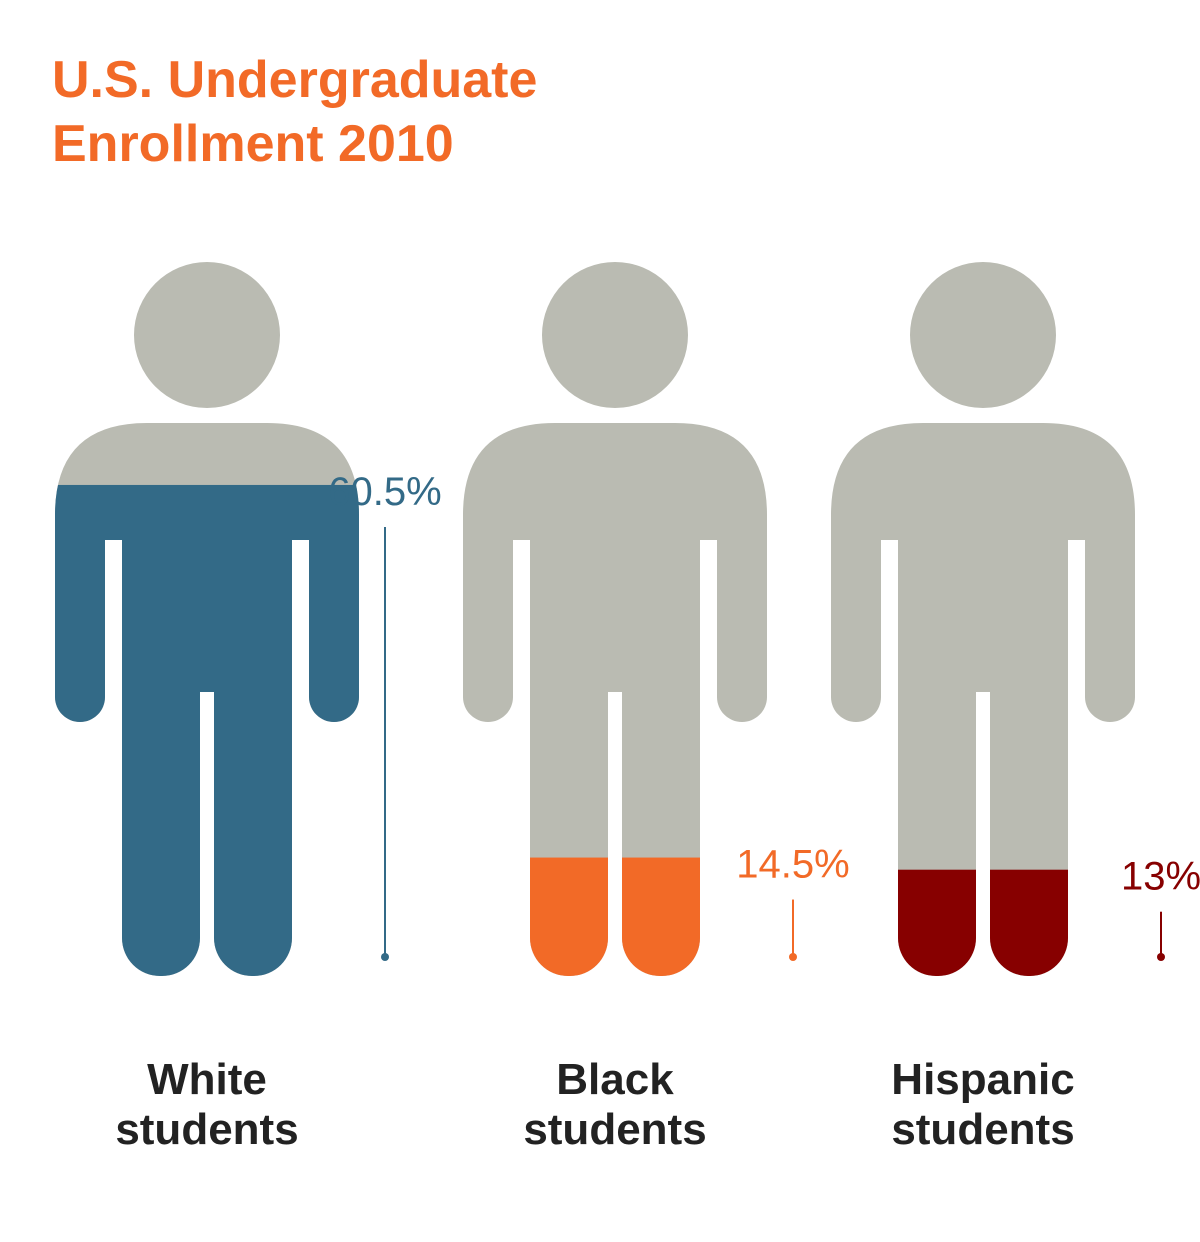  Describe the element at coordinates (384, 492) in the screenshot. I see `value-label: 60.5%` at that location.